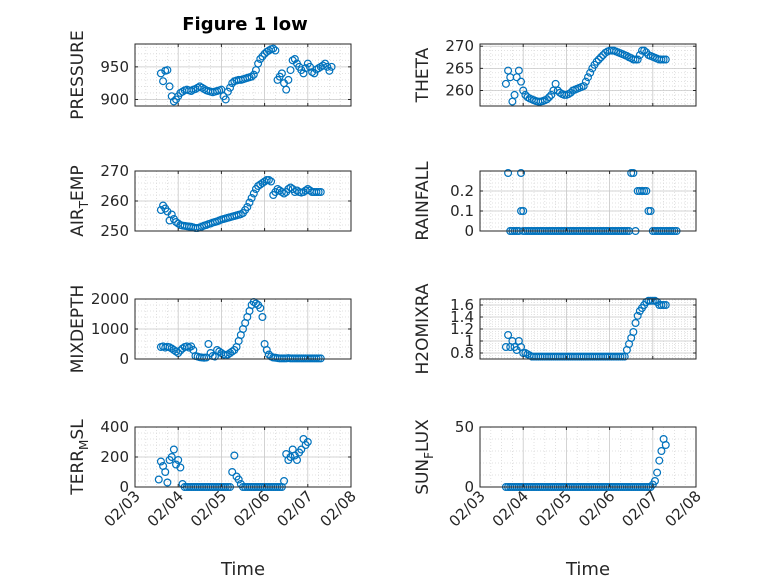 The image size is (778, 583). I want to click on y-axis-label: H2OMIXRA, so click(423, 328).